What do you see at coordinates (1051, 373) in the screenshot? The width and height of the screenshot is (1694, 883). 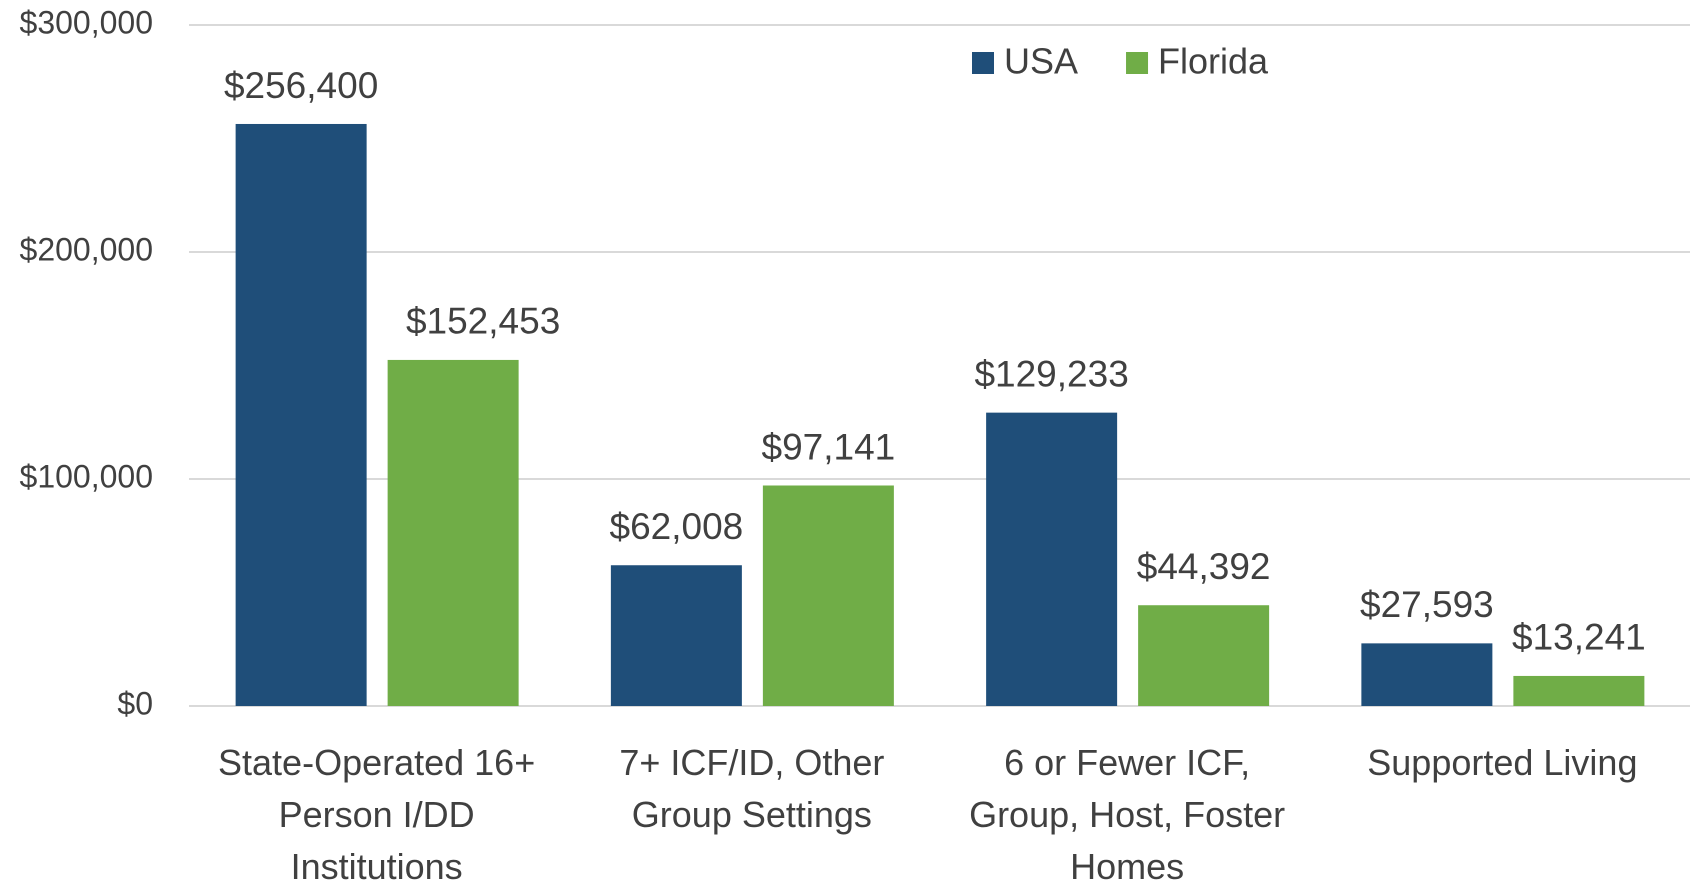 I see `value-label: $129,233` at bounding box center [1051, 373].